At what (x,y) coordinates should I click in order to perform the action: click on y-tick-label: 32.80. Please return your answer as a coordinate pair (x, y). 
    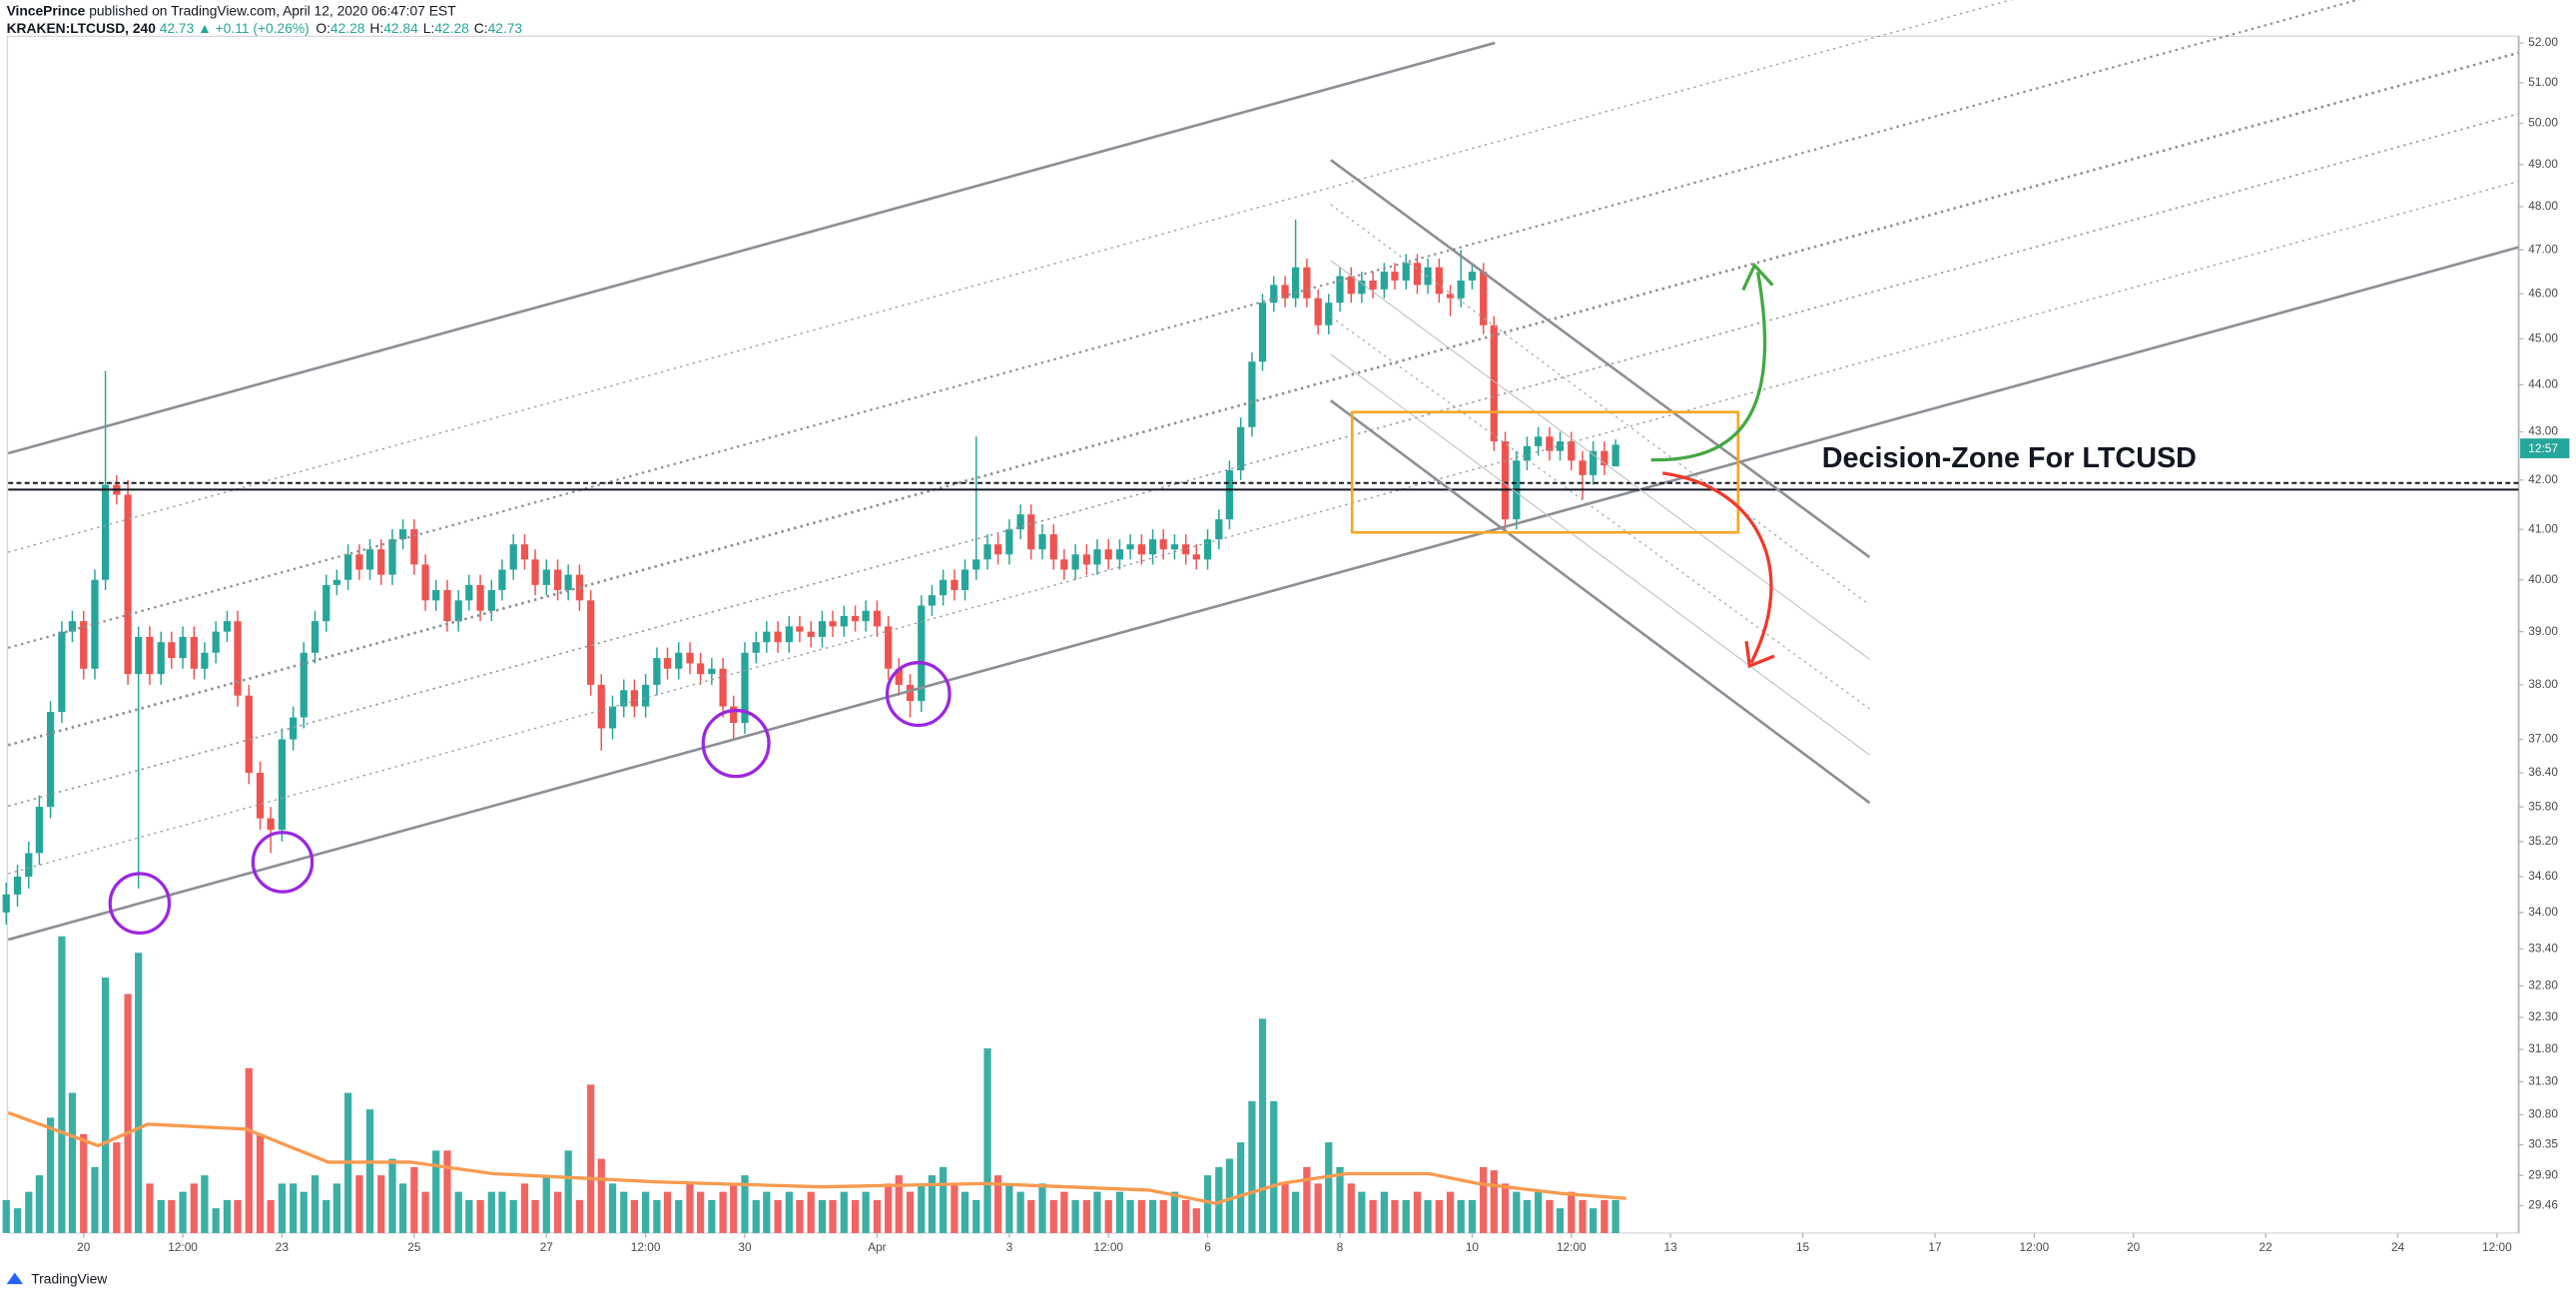
    Looking at the image, I should click on (2543, 985).